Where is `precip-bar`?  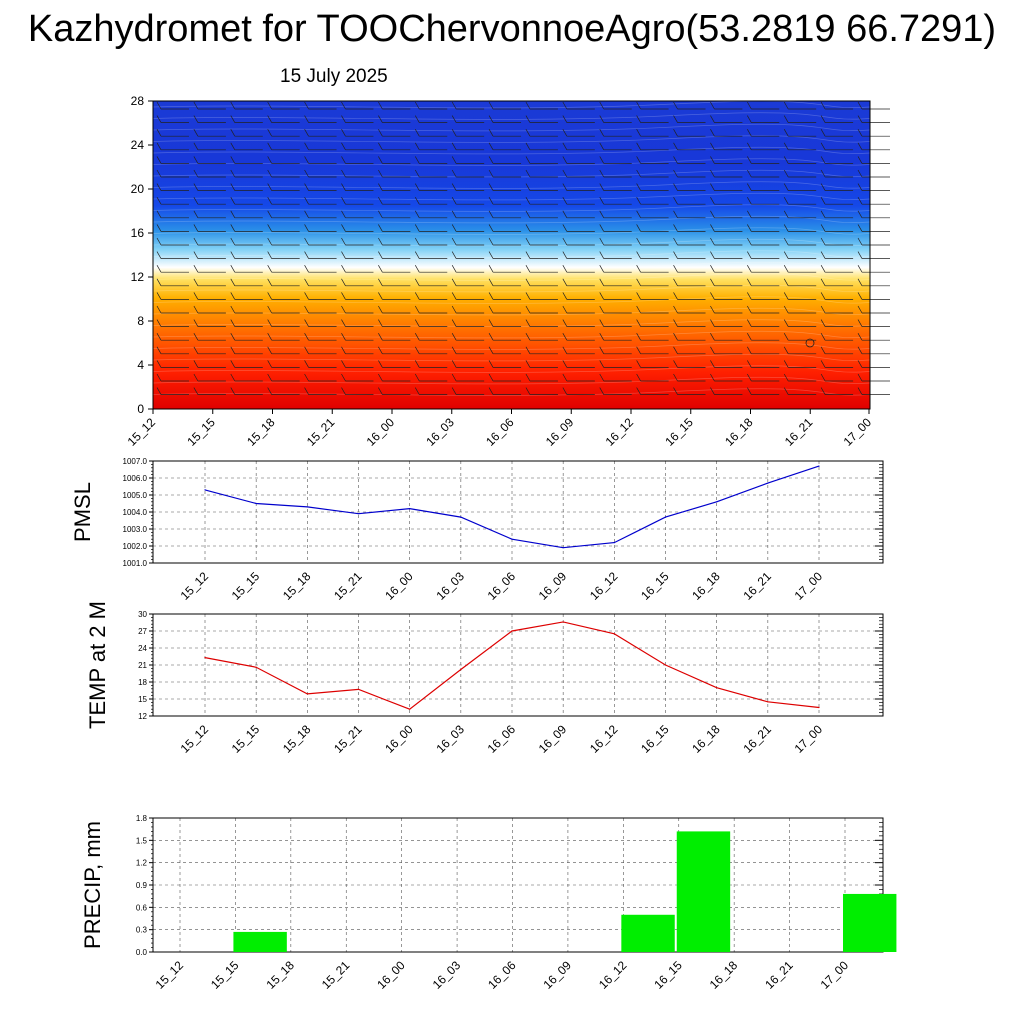 precip-bar is located at coordinates (260, 941).